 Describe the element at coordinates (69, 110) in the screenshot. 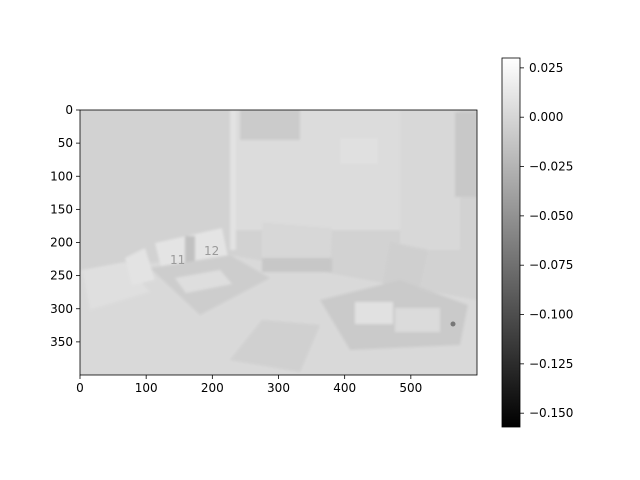

I see `y-tick-label: 0` at that location.